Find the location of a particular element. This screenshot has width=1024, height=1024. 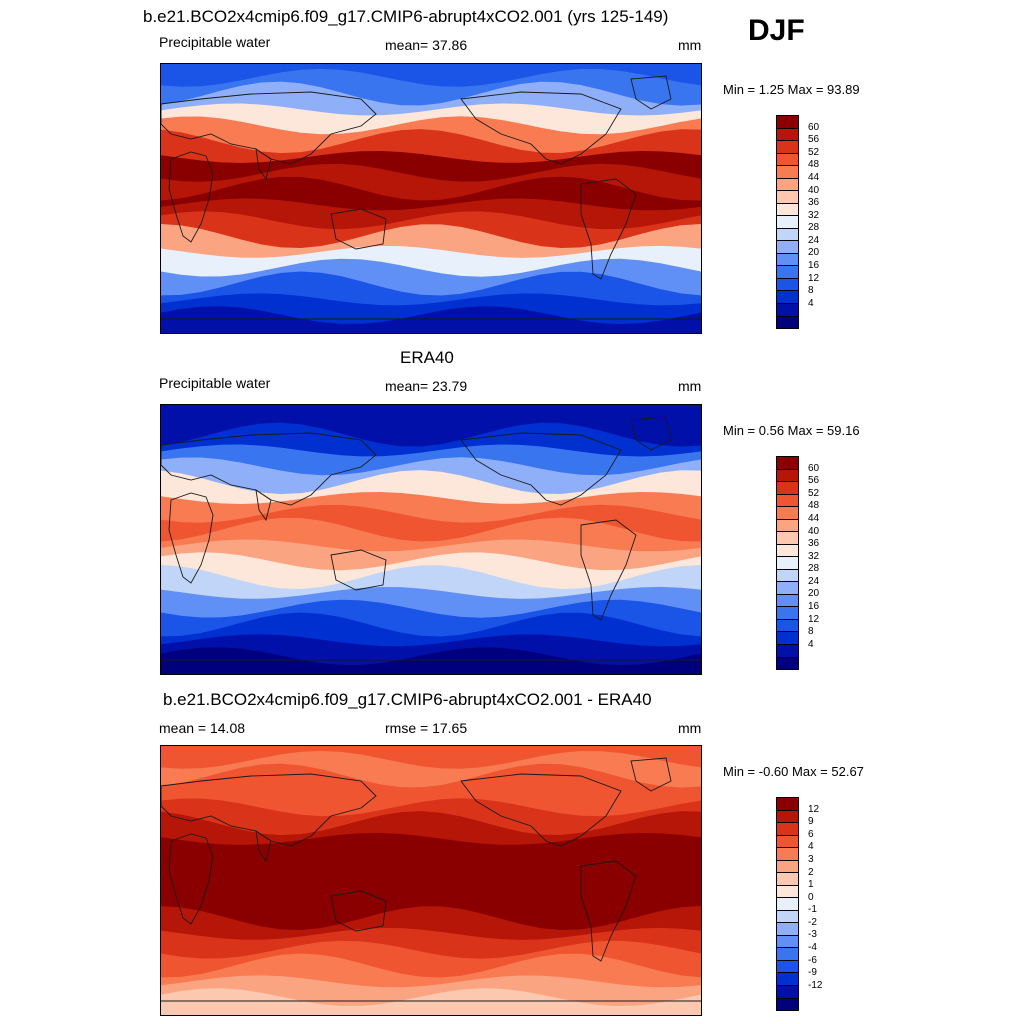

colorbar-tick-label: -6 is located at coordinates (812, 960).